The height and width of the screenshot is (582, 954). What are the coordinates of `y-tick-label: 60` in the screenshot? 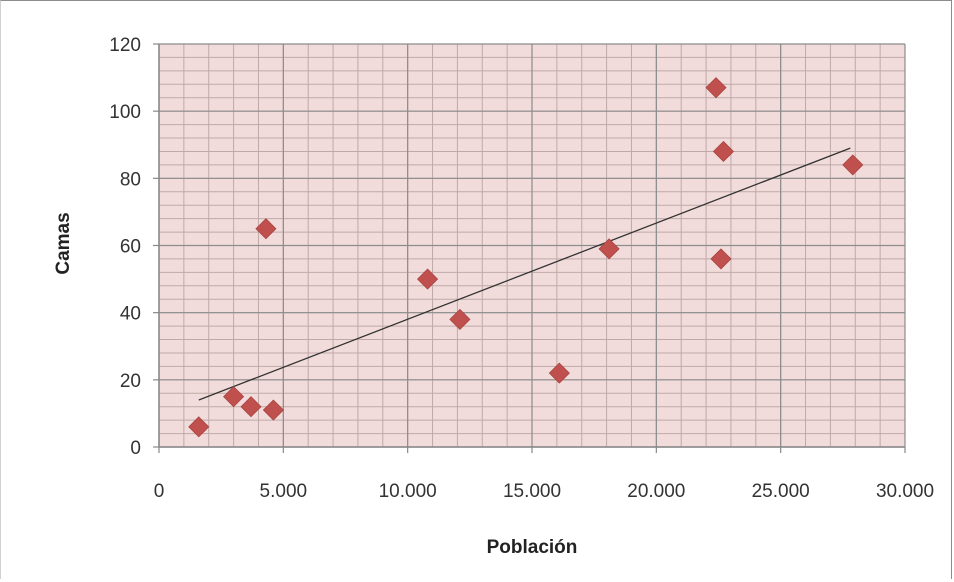 It's located at (130, 247).